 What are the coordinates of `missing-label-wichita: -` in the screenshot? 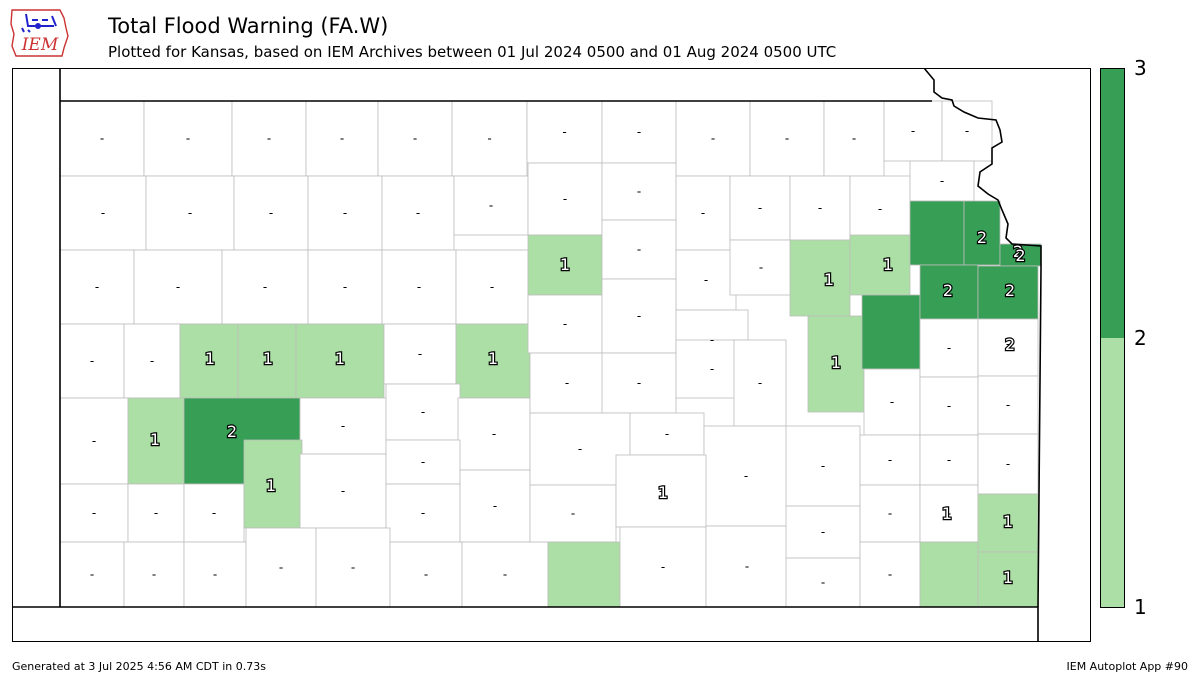 It's located at (152, 361).